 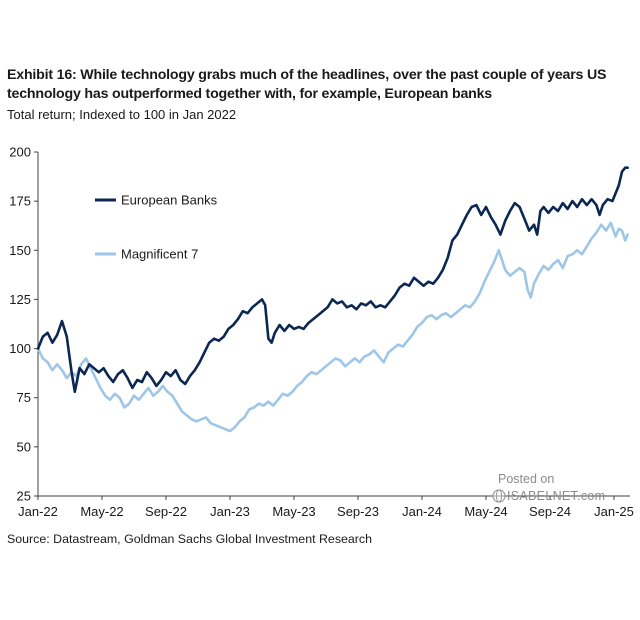 I want to click on y-tick-label: 100, so click(x=20, y=348).